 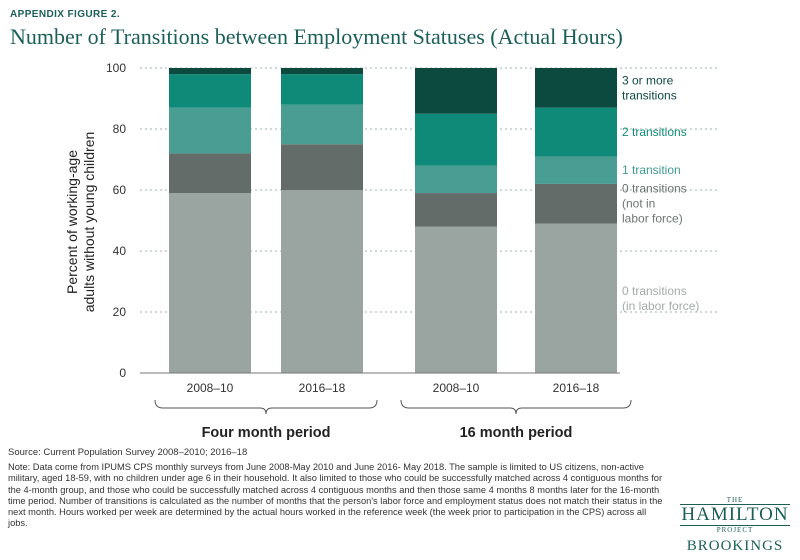 I want to click on hamilton-brookings-logo: THE HAMILTON PROJECT BROOKINGS, so click(x=735, y=526).